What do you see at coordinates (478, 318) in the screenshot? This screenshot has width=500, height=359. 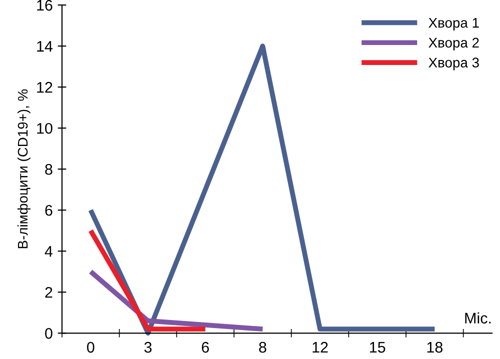 I see `x-axis-title: Міс.` at bounding box center [478, 318].